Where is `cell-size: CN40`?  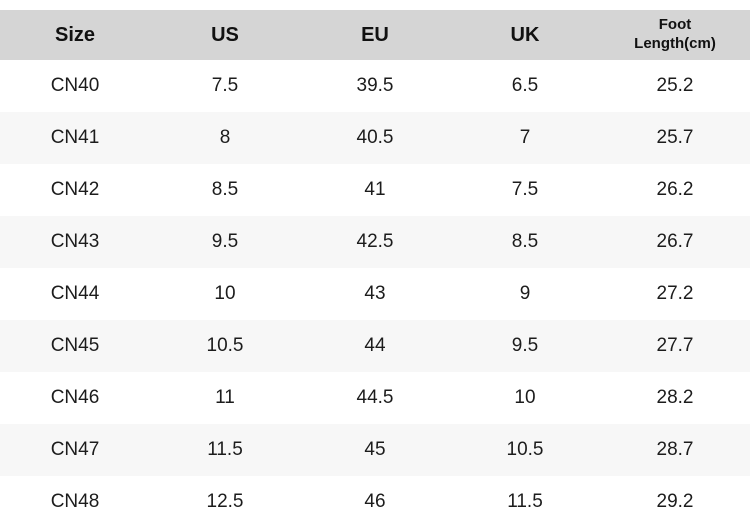 cell-size: CN40 is located at coordinates (75, 85).